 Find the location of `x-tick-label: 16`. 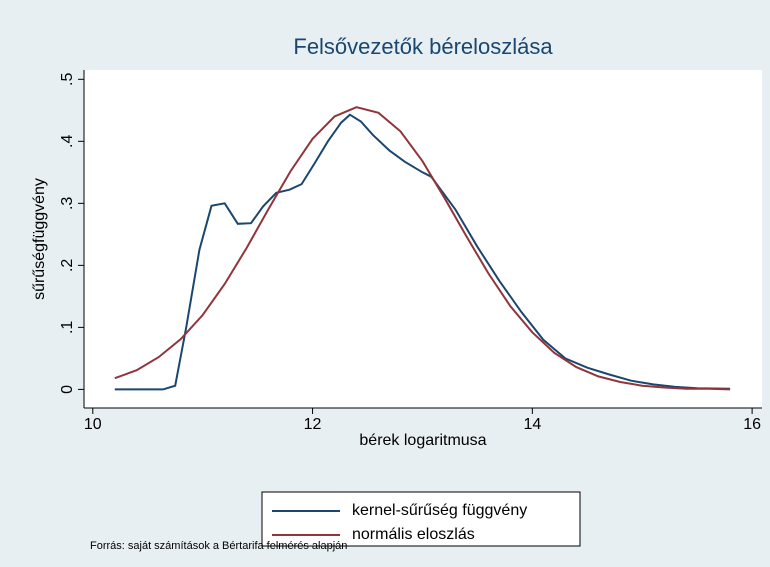

x-tick-label: 16 is located at coordinates (752, 424).